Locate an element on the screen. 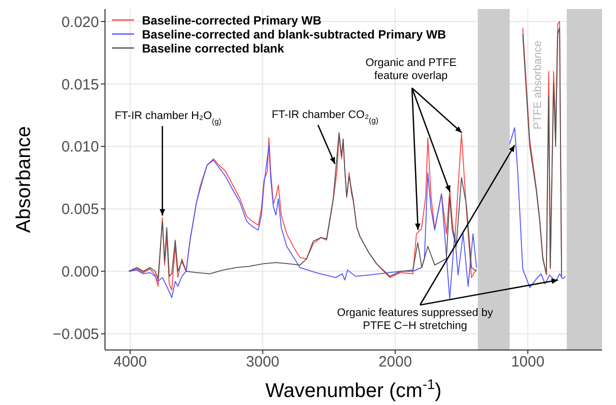  legend-label: Baseline-corrected Primary WB is located at coordinates (232, 21).